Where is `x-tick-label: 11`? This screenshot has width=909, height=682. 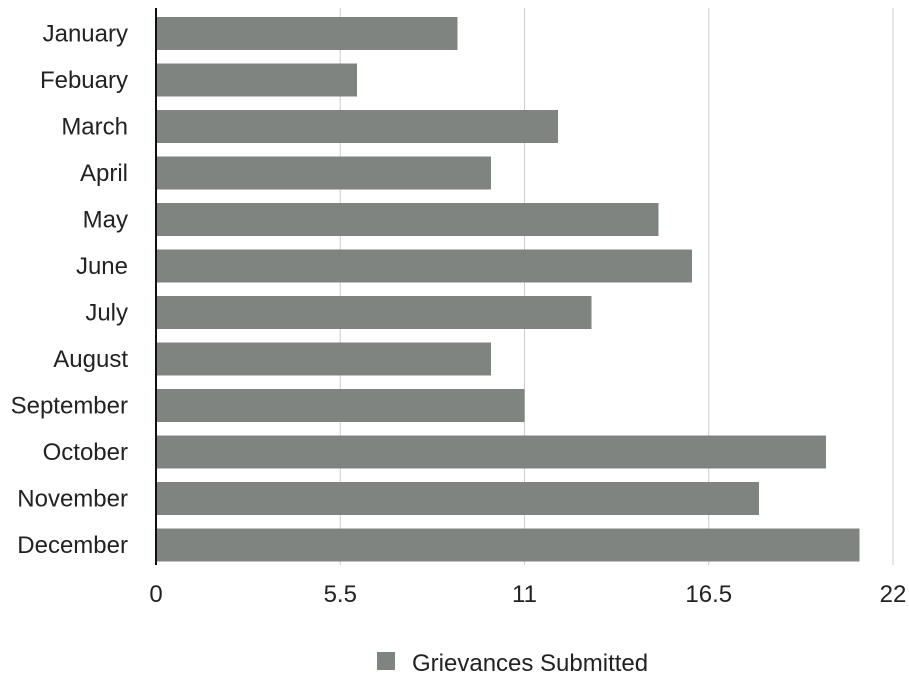
x-tick-label: 11 is located at coordinates (524, 594).